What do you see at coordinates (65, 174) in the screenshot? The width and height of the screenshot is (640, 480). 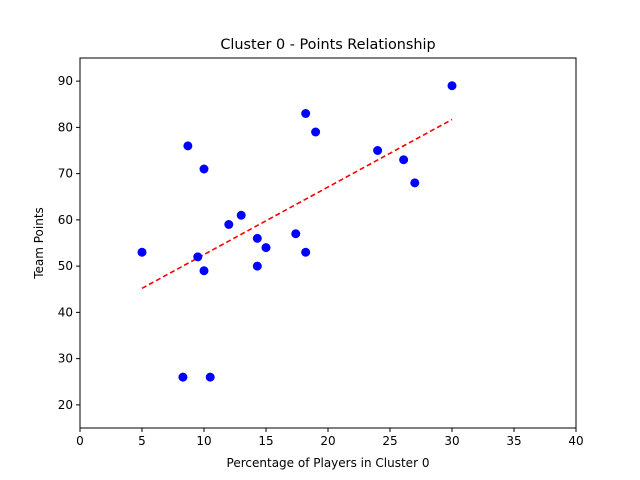 I see `y-tick-label: 70` at bounding box center [65, 174].